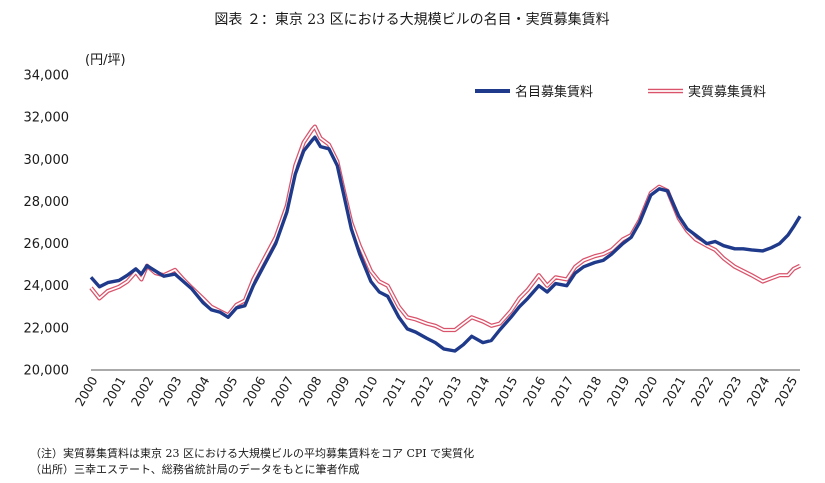  I want to click on x-tick-label: 2002, so click(142, 391).